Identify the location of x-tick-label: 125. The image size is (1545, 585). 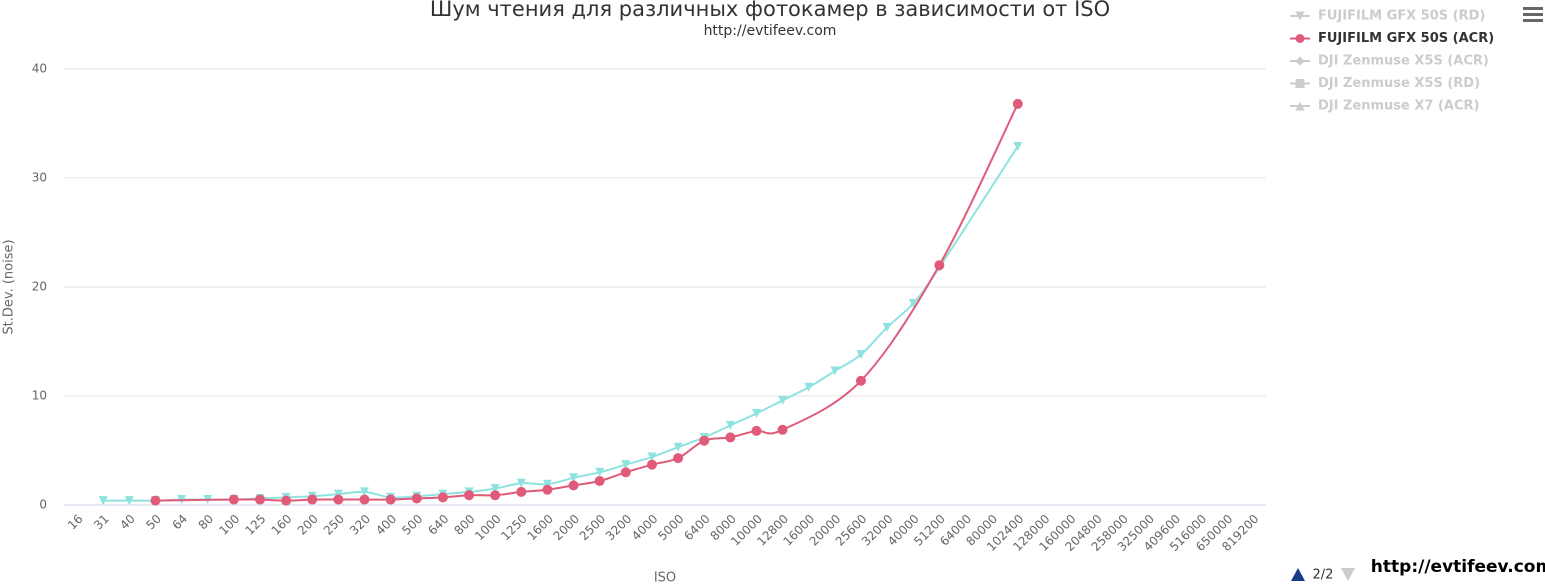
(255, 525).